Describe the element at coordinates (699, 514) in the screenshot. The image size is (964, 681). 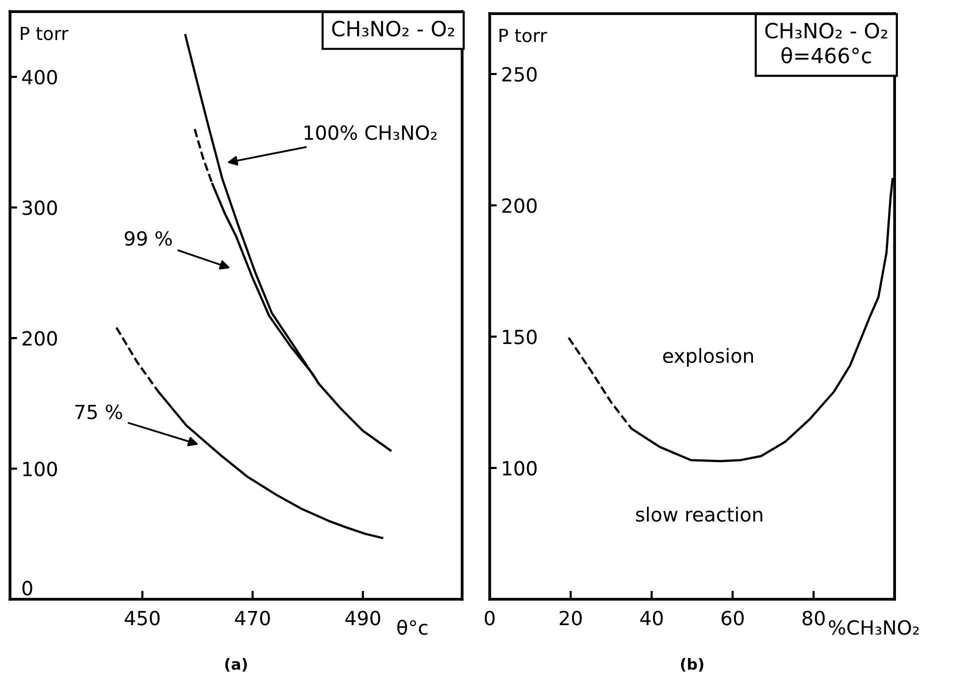
I see `annotation: slow reaction` at that location.